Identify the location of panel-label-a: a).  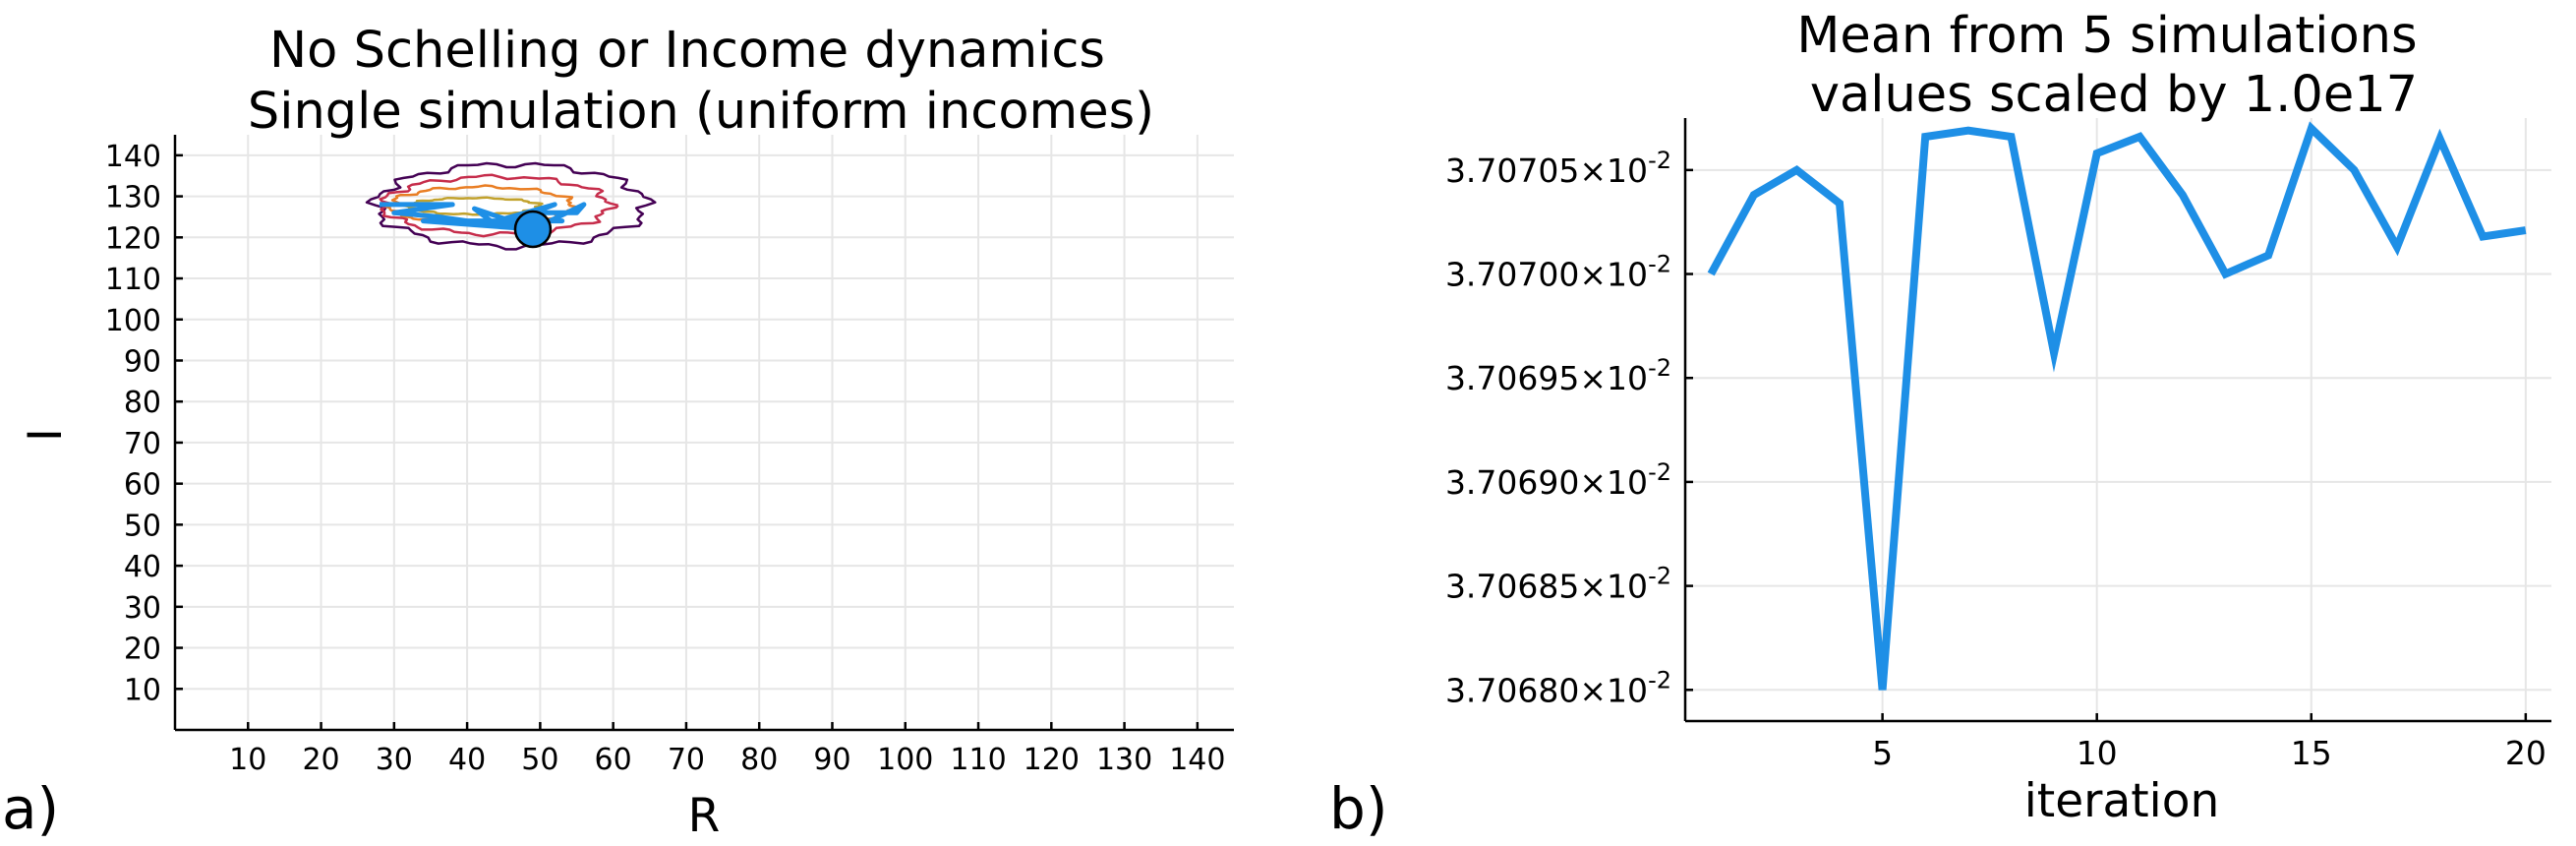
(30, 808).